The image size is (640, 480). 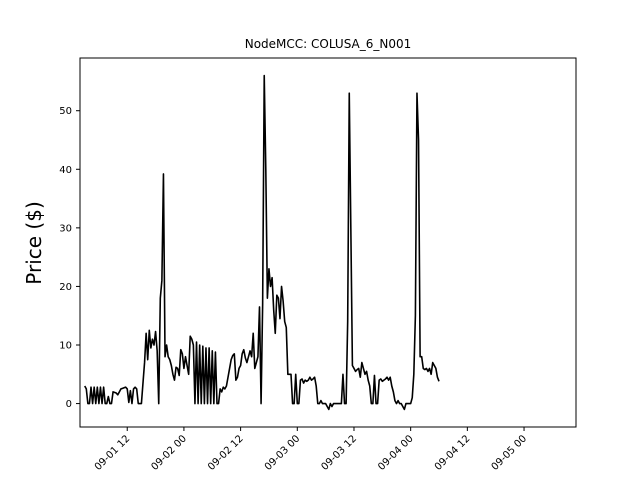 What do you see at coordinates (69, 404) in the screenshot?
I see `y-tick-label: 0` at bounding box center [69, 404].